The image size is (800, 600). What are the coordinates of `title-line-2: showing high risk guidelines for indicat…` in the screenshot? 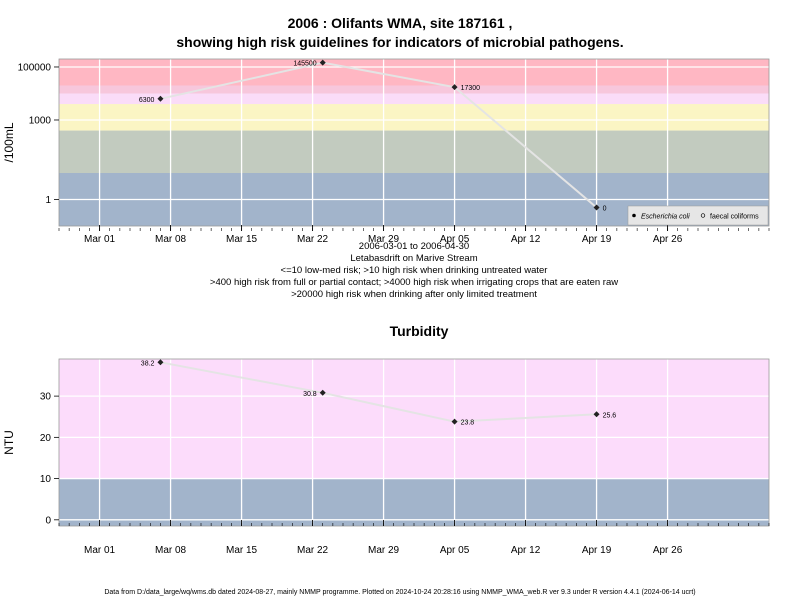 It's located at (400, 42).